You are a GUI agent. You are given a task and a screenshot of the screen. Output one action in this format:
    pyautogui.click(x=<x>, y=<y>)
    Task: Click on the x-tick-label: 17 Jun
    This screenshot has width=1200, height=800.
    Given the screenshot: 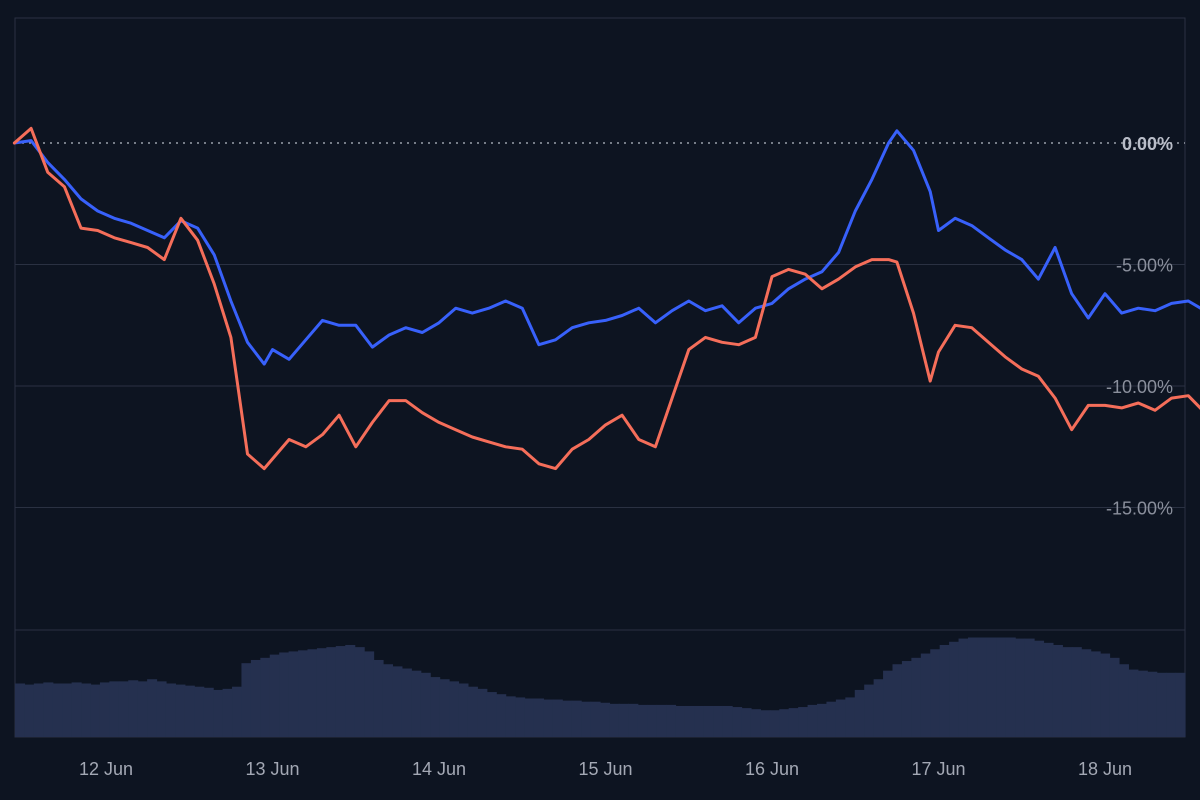 What is the action you would take?
    pyautogui.click(x=938, y=769)
    